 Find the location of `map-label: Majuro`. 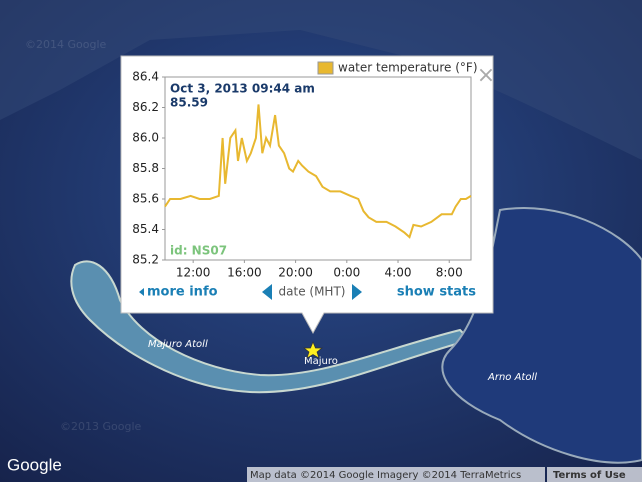

map-label: Majuro is located at coordinates (321, 361).